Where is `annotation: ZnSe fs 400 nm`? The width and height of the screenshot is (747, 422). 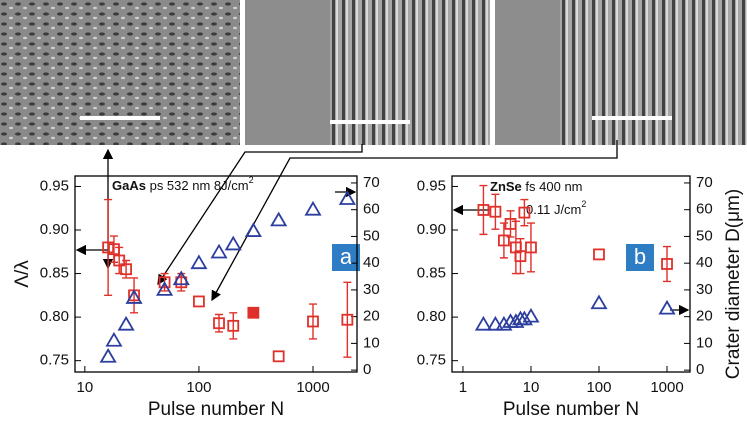 annotation: ZnSe fs 400 nm is located at coordinates (536, 186).